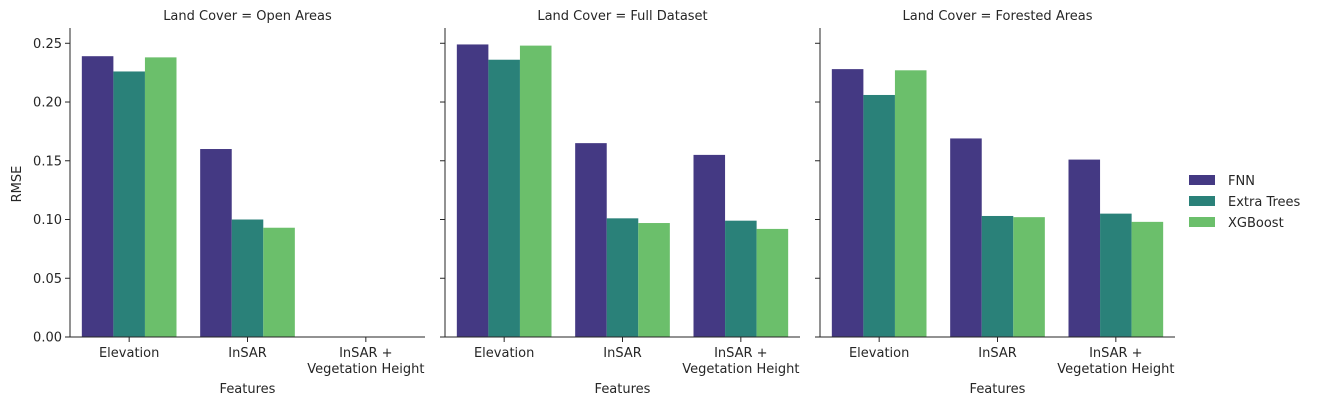 This screenshot has height=406, width=1317. Describe the element at coordinates (47, 279) in the screenshot. I see `y-tick-label: 0.05` at that location.